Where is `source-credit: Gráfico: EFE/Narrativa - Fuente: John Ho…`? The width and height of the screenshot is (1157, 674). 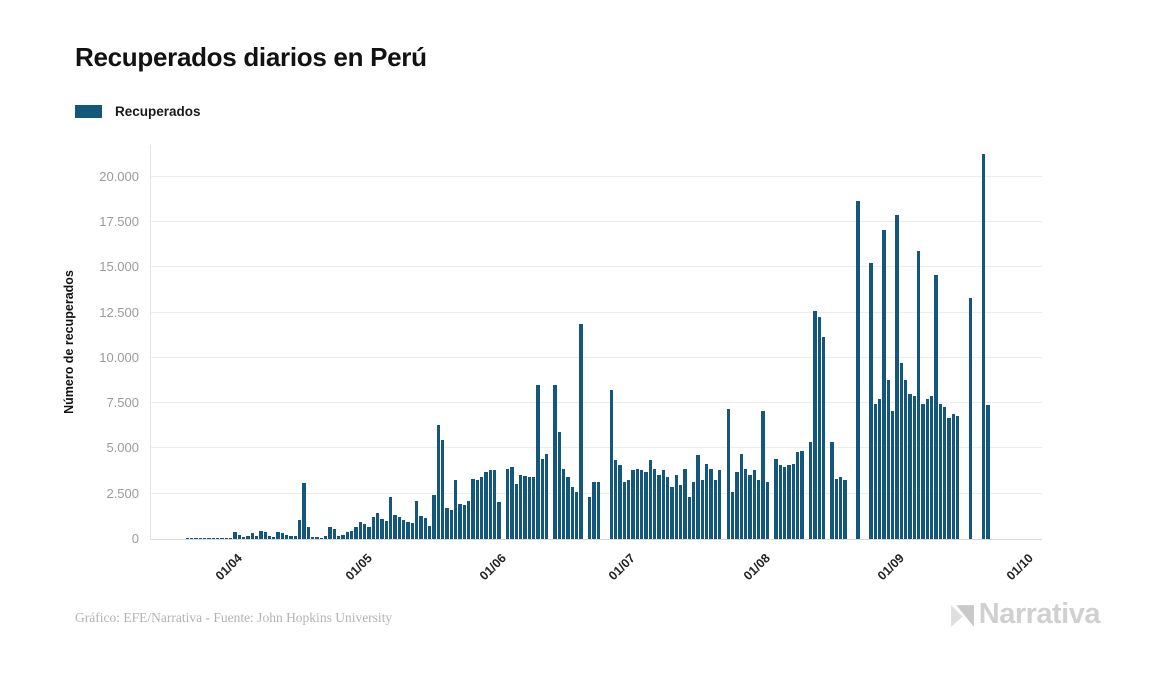
source-credit: Gráfico: EFE/Narrativa - Fuente: John Ho… is located at coordinates (234, 617).